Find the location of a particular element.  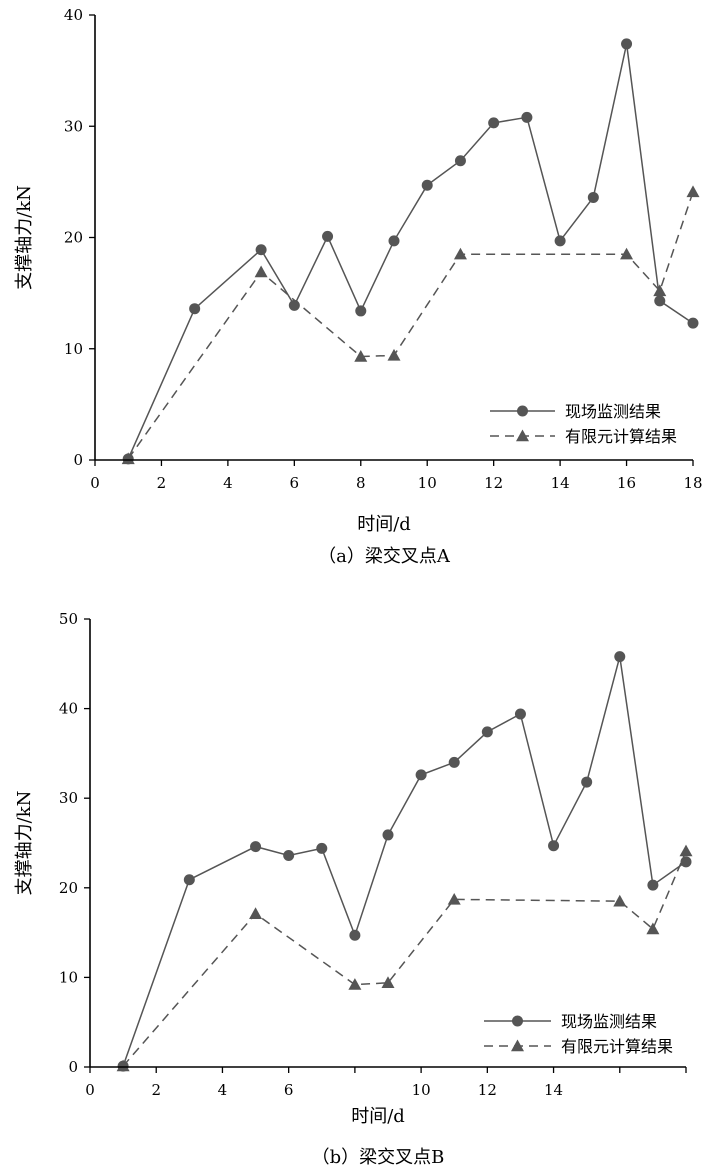

chart-b-x-tick-label: 14 is located at coordinates (553, 1090).